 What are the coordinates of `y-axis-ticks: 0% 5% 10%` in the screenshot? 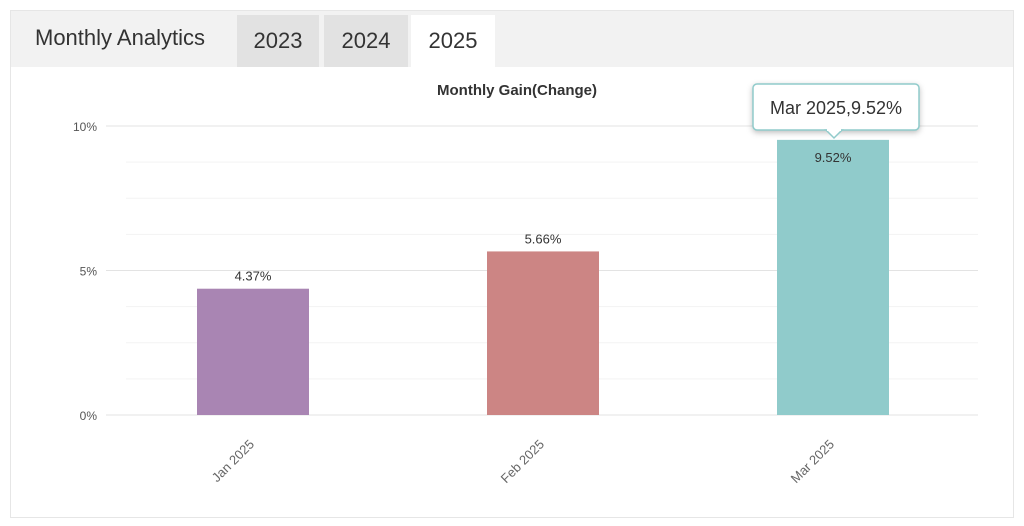 It's located at (85, 271).